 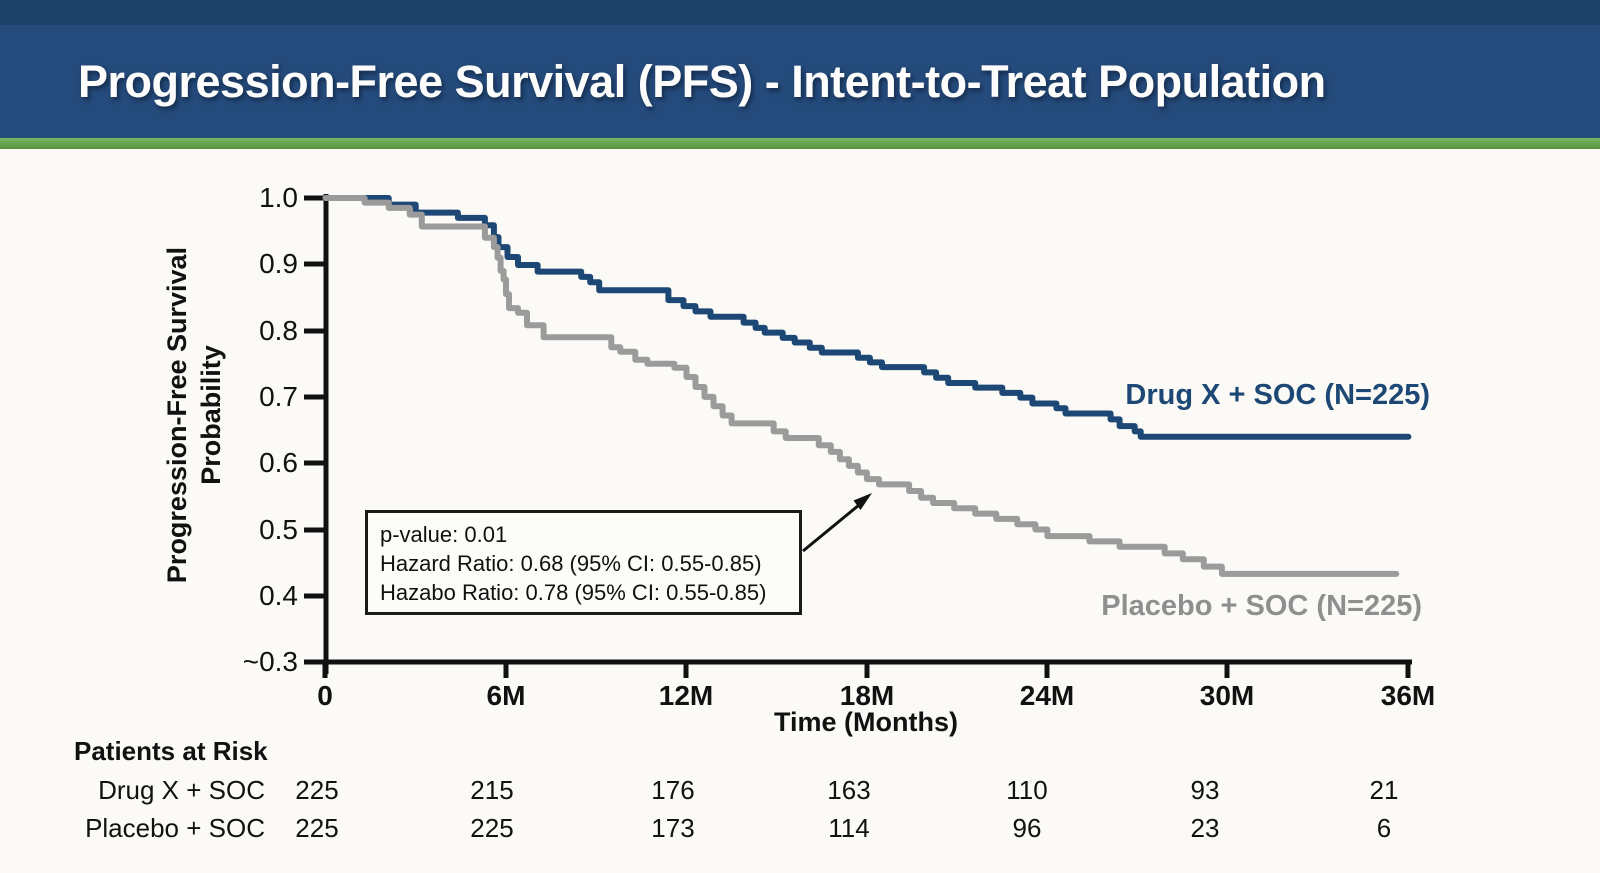 I want to click on x-tick-label: 36M, so click(x=1408, y=695).